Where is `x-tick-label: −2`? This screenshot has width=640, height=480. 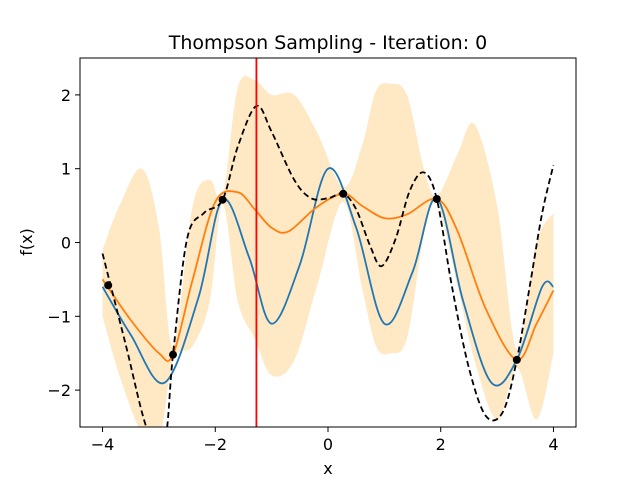 x-tick-label: −2 is located at coordinates (215, 444).